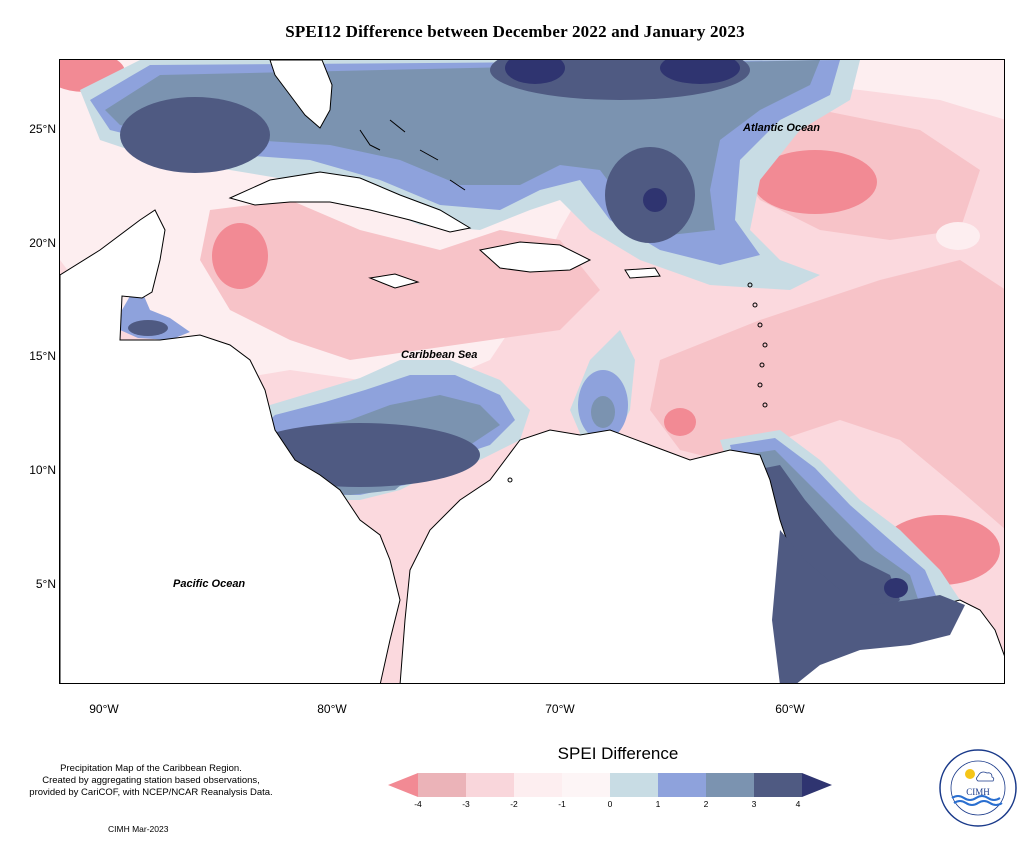 Image resolution: width=1030 pixels, height=843 pixels. I want to click on zone-blue-aruba-dark, so click(603, 412).